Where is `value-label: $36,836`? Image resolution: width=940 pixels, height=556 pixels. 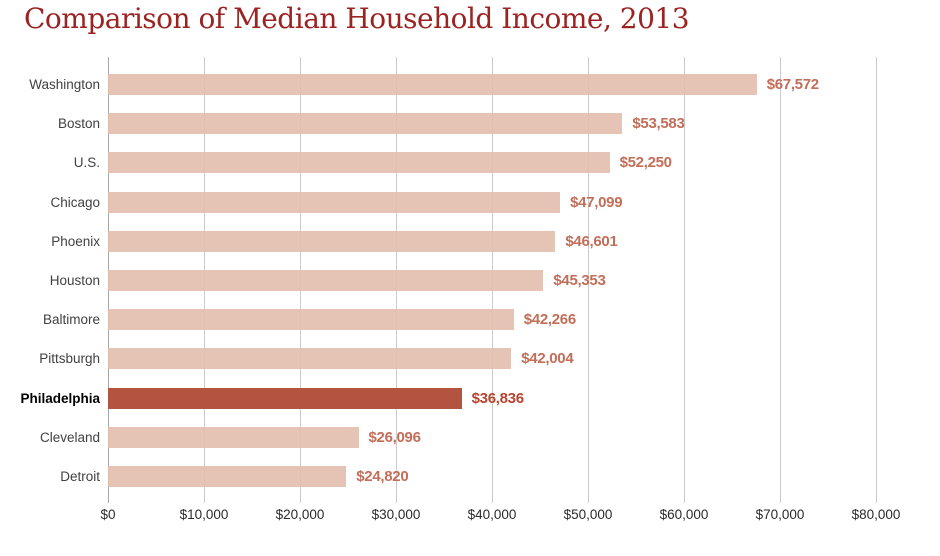
value-label: $36,836 is located at coordinates (497, 398).